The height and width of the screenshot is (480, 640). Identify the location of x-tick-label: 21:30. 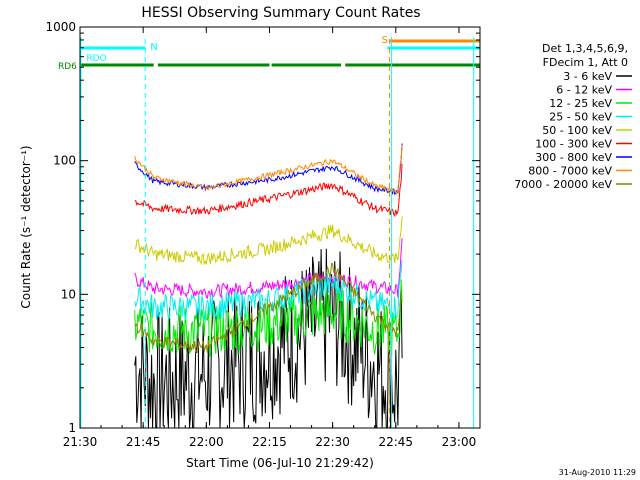
(80, 442).